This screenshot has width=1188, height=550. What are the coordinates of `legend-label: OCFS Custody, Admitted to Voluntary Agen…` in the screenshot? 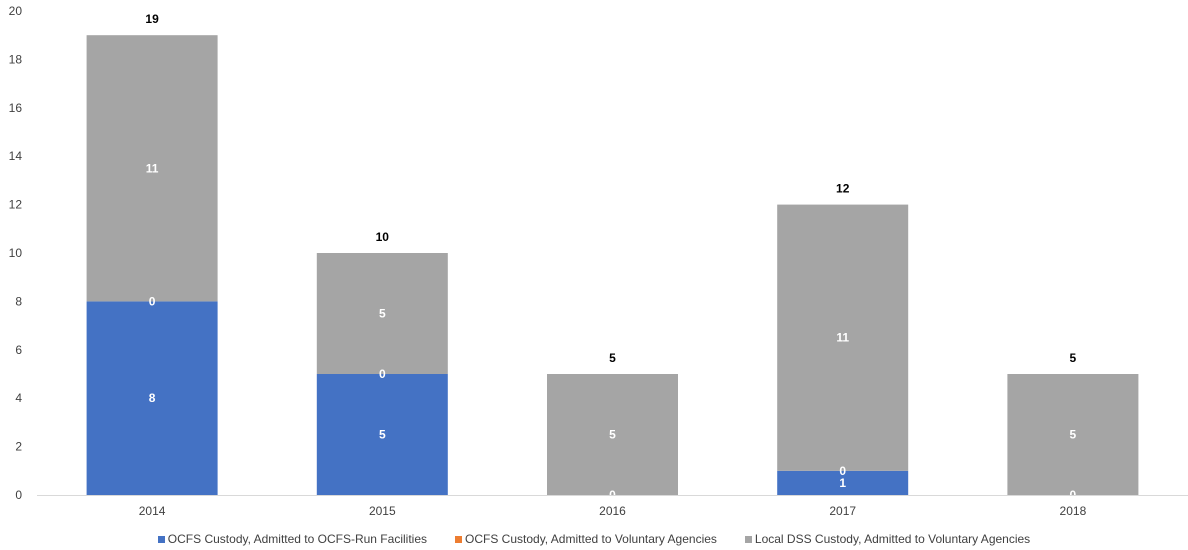 It's located at (591, 539).